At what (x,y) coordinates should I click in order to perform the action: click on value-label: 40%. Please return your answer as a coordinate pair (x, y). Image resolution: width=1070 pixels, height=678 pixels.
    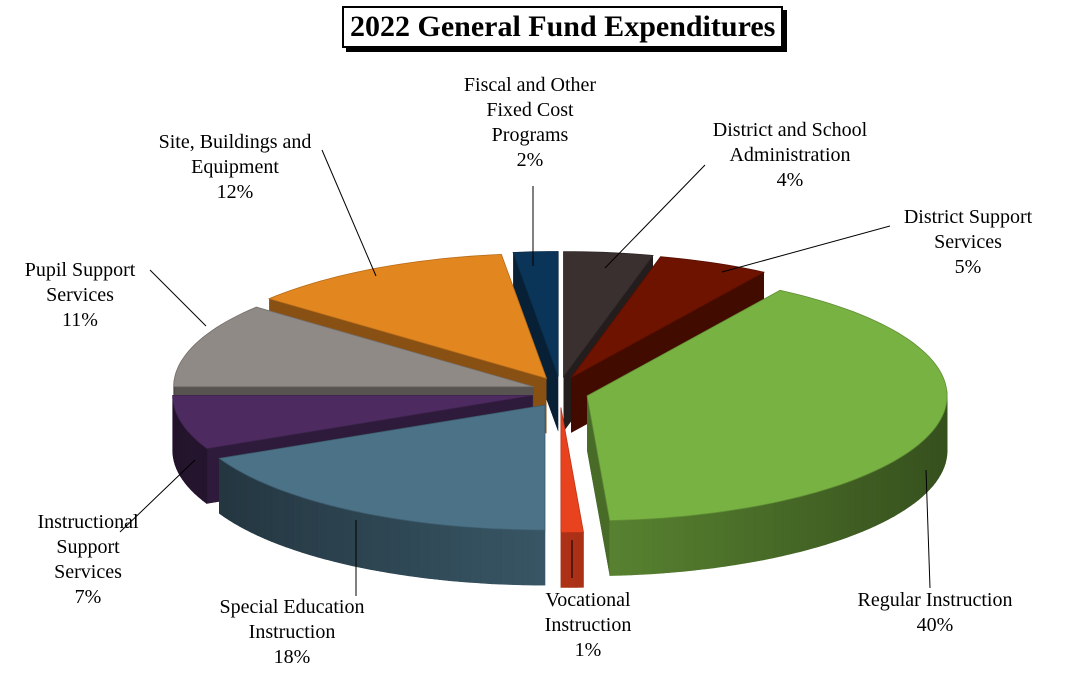
    Looking at the image, I should click on (935, 625).